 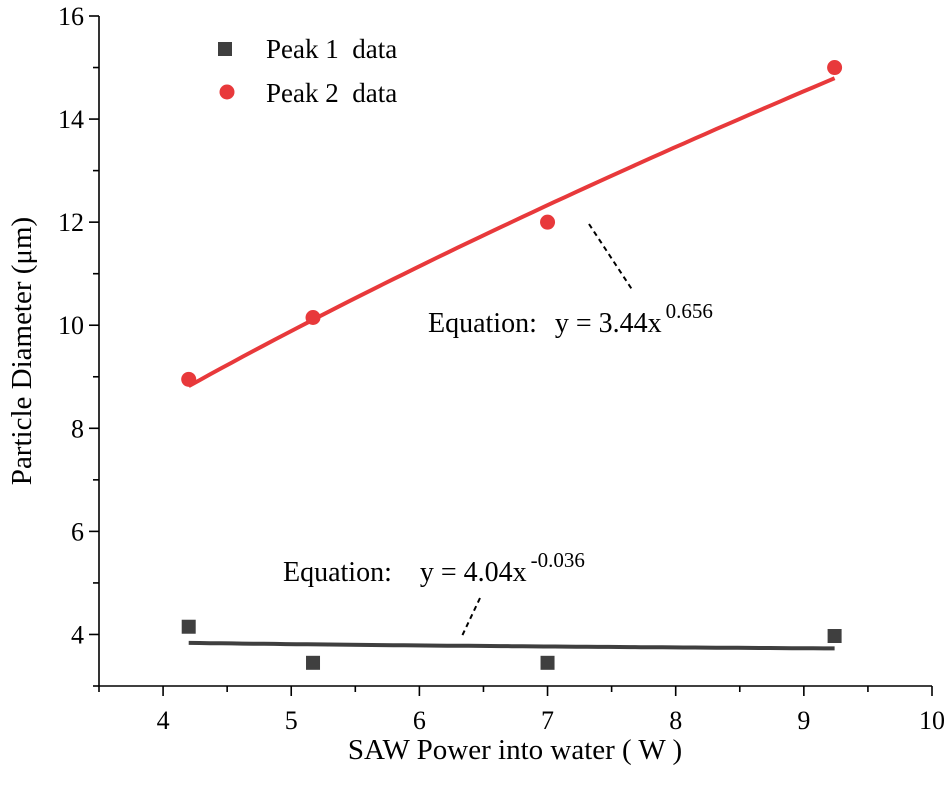 What do you see at coordinates (608, 323) in the screenshot?
I see `peak2-equation-lhs: y = 3.44x` at bounding box center [608, 323].